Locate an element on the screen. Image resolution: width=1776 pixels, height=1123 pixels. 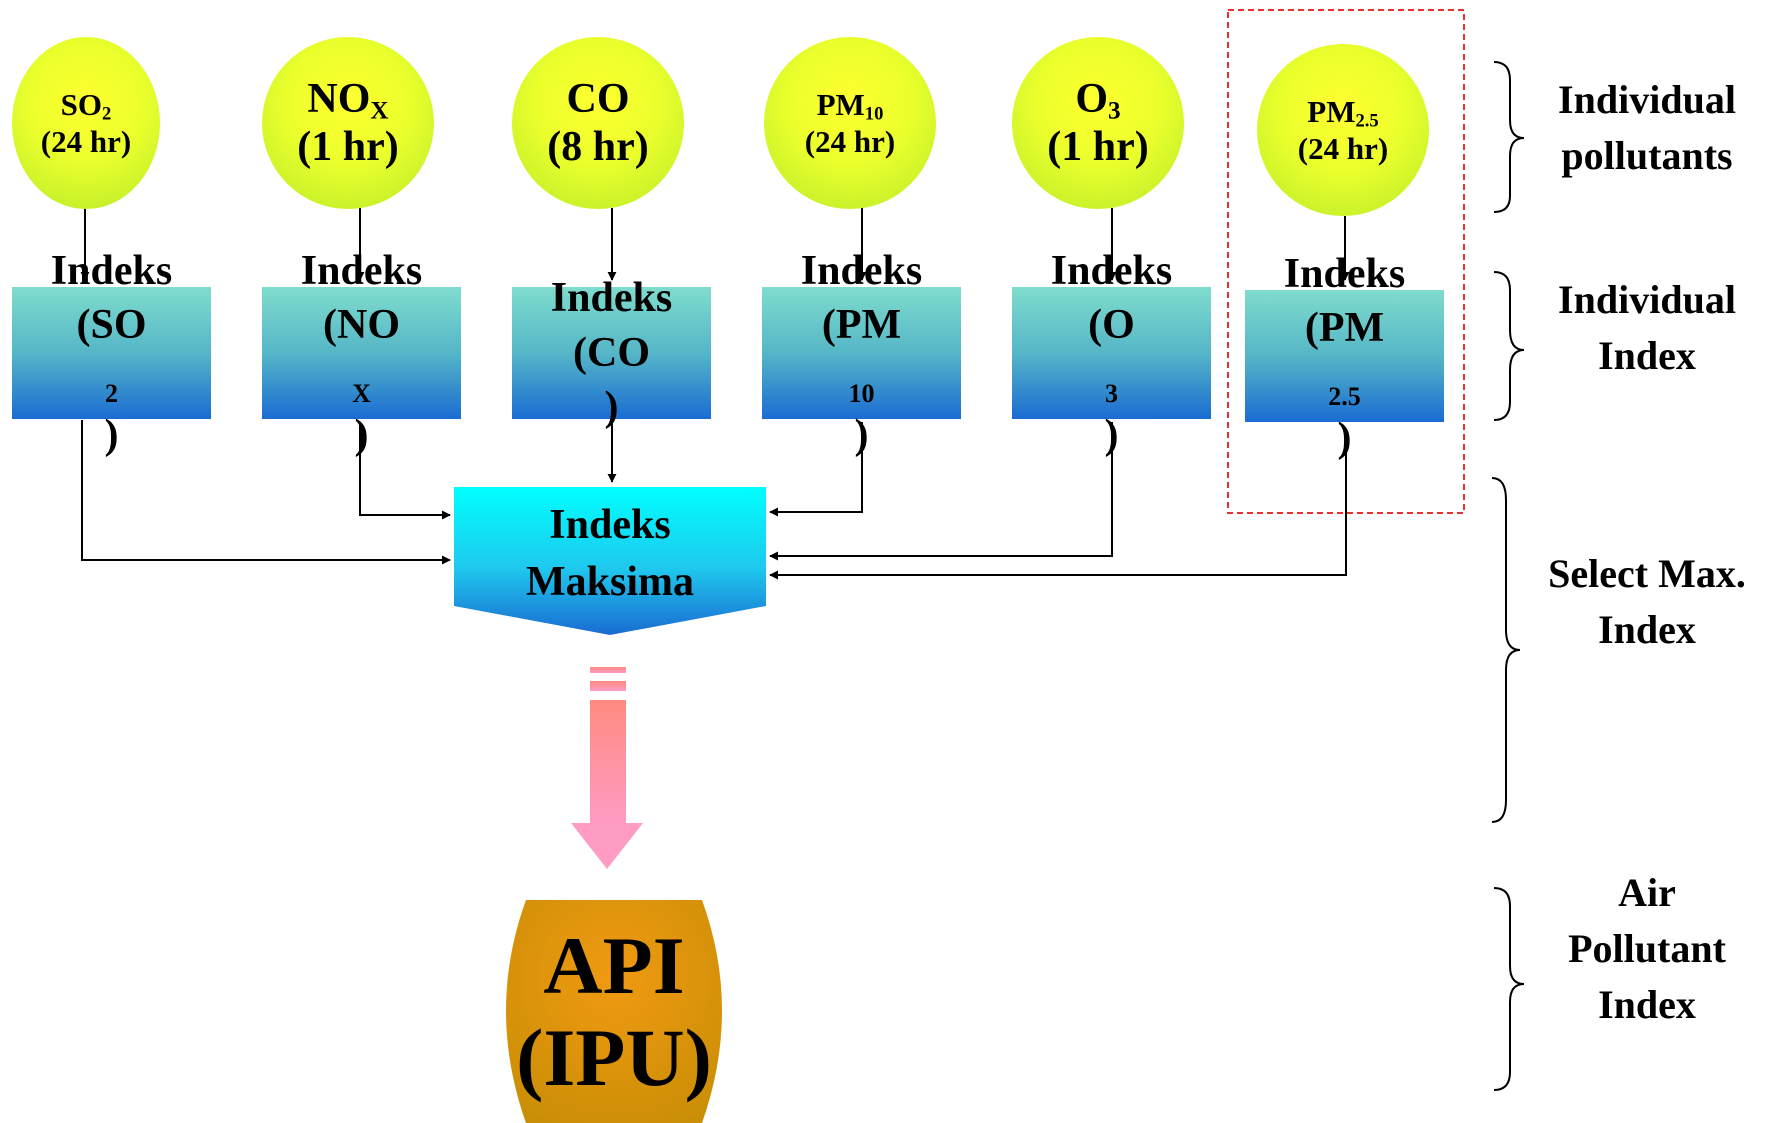
pollutant-name: PM2.5 is located at coordinates (1343, 113).